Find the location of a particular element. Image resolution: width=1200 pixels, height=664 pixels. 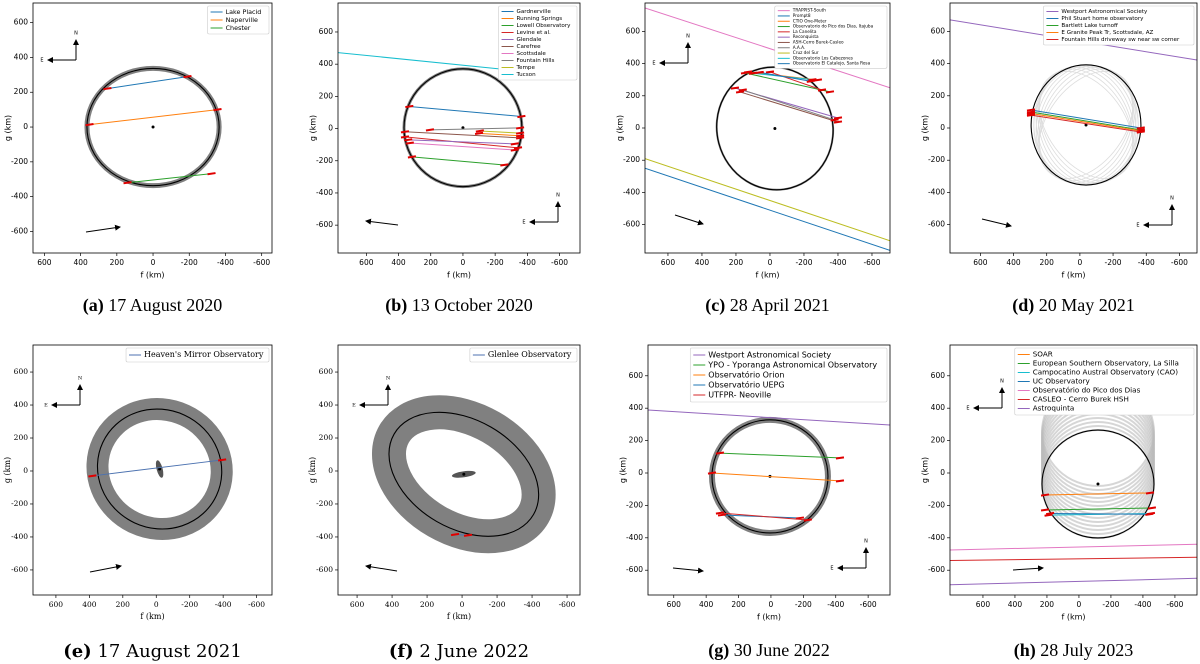

legend-label: Heaven's Mirror Observatory is located at coordinates (204, 354).